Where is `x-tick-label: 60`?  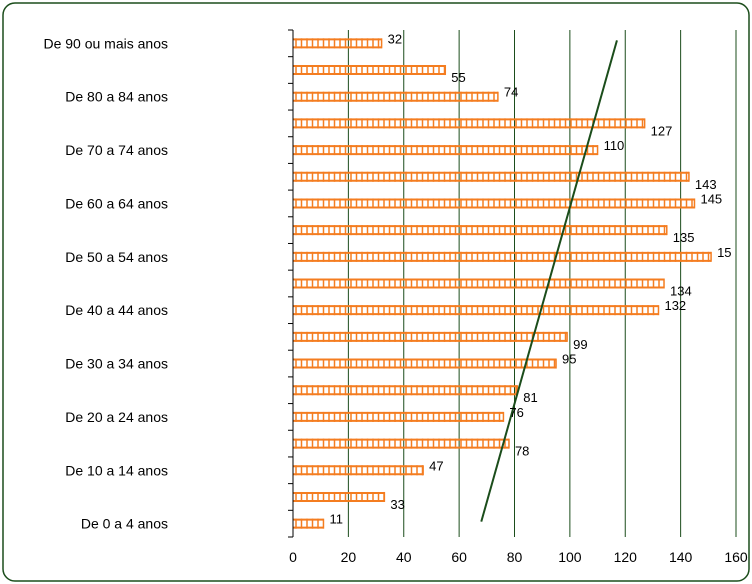
x-tick-label: 60 is located at coordinates (459, 557).